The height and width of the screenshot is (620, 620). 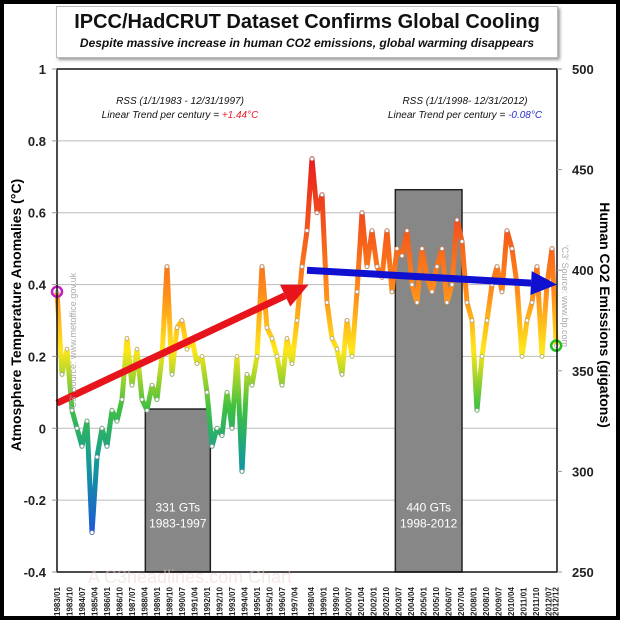 I want to click on annotation-2-line1: RSS (1/1/1998- 12/31/2012), so click(x=464, y=101).